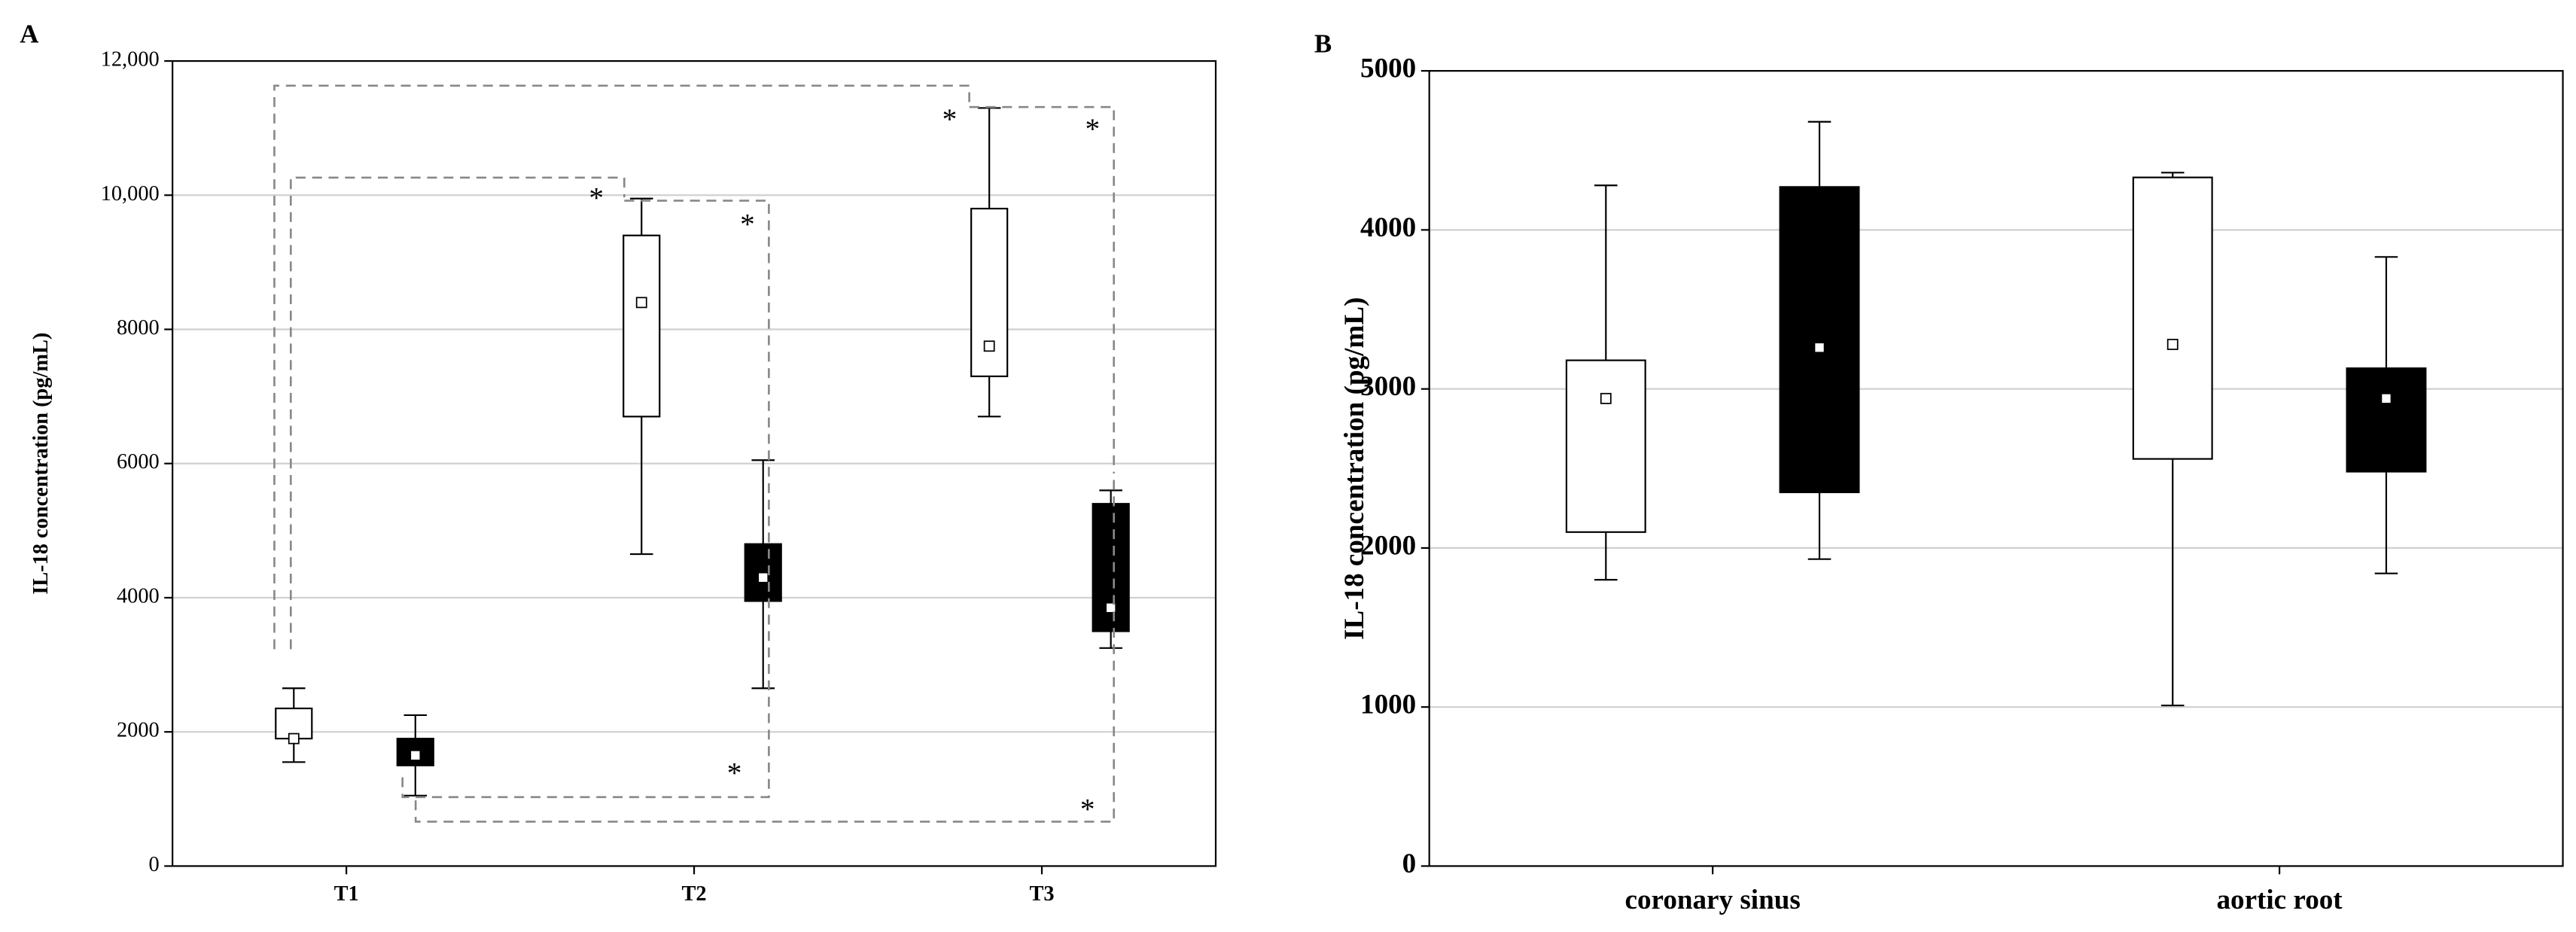  Describe the element at coordinates (1713, 900) in the screenshot. I see `x-tick-label: coronary sinus` at that location.